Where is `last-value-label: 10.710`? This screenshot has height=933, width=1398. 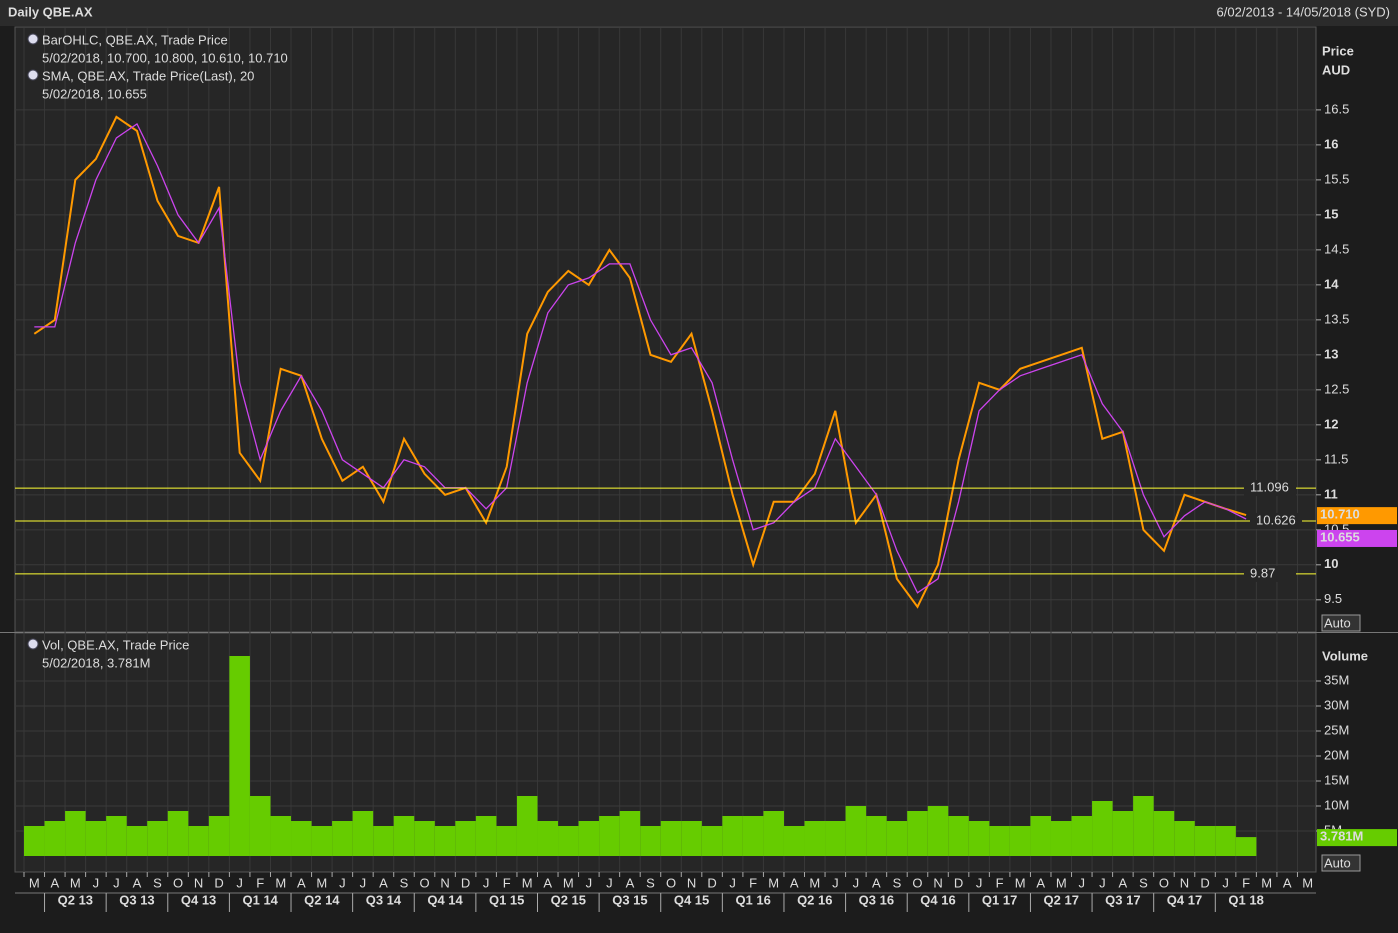
last-value-label: 10.710 is located at coordinates (1340, 514).